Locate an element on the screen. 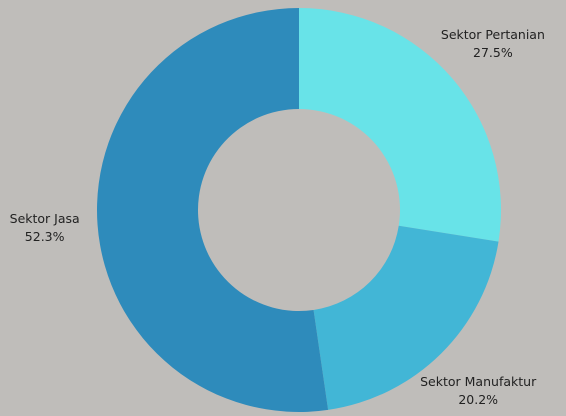 The height and width of the screenshot is (416, 566). slice-value-label: 27.5% is located at coordinates (493, 52).